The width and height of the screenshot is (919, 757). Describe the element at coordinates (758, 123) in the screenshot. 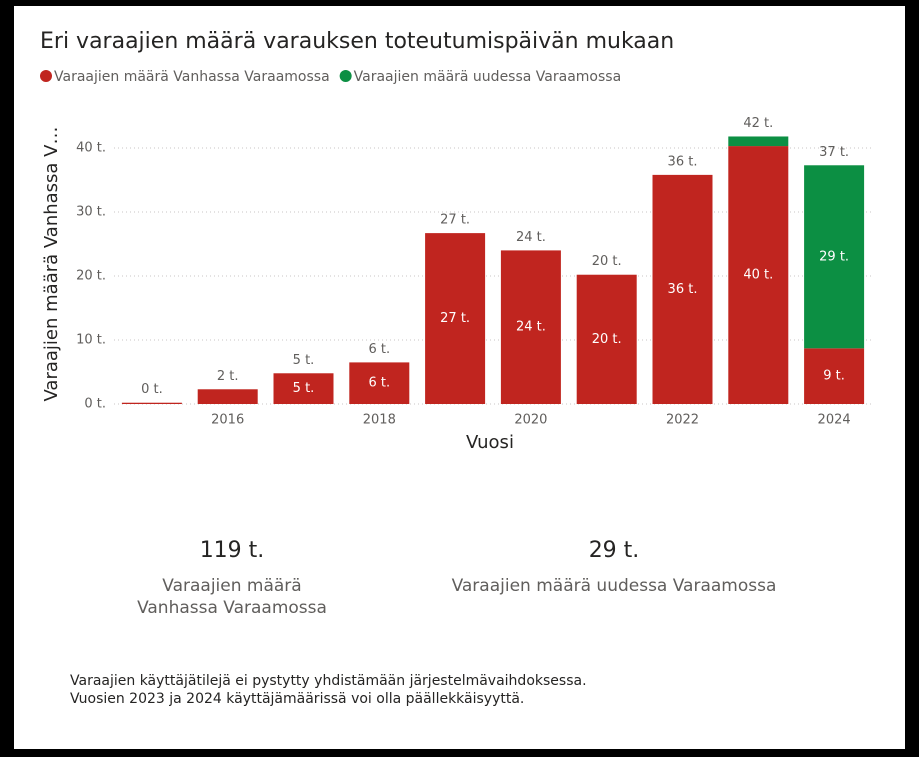

I see `total-label: 42 t.` at that location.